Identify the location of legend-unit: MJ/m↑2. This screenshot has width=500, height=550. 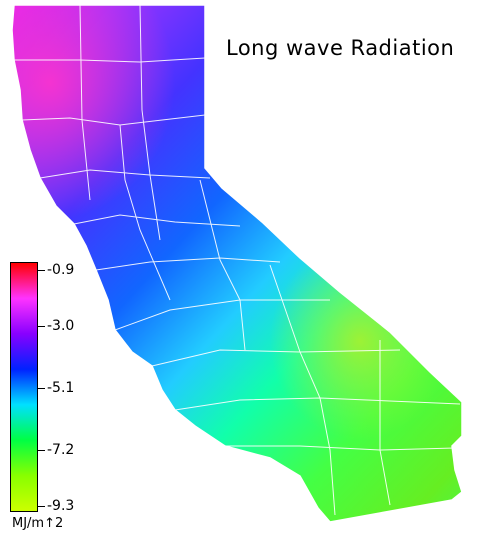
(38, 523).